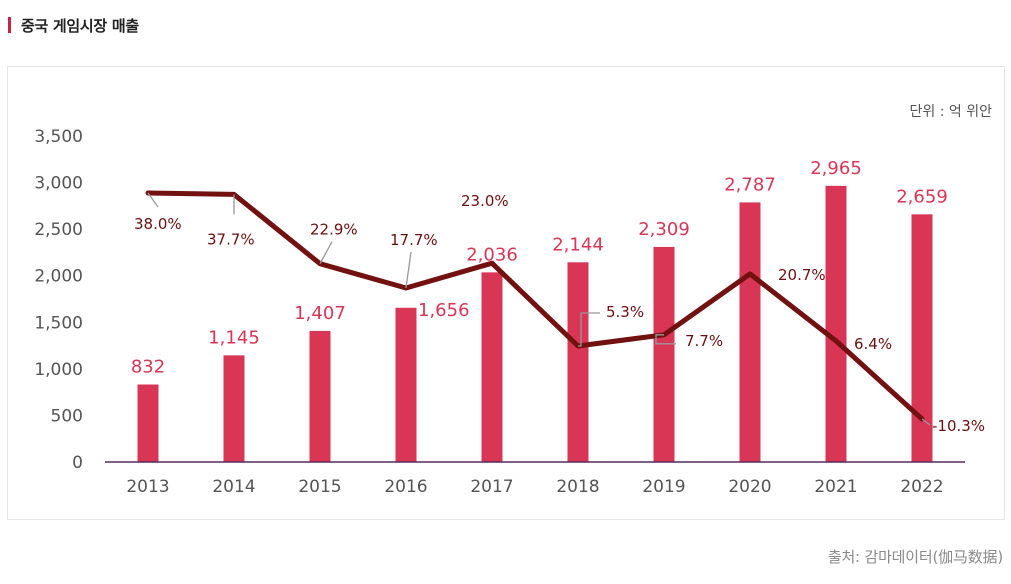 The height and width of the screenshot is (584, 1011). What do you see at coordinates (148, 367) in the screenshot?
I see `bar-value-label: 832` at bounding box center [148, 367].